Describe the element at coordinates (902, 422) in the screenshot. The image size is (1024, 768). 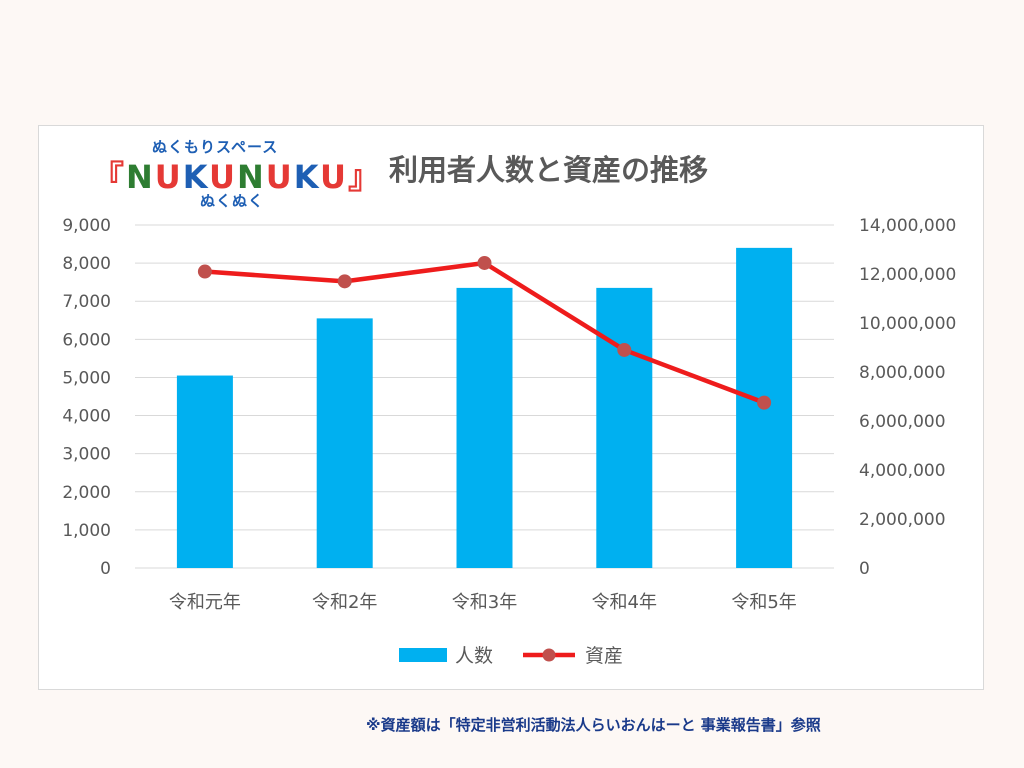
I see `y-right-tick-label: 6,000,000` at that location.